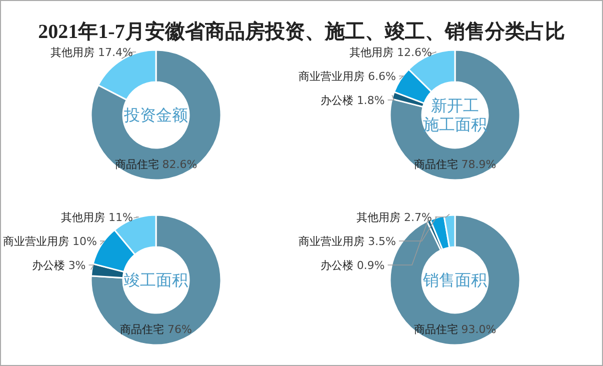  I want to click on text: 销售面积, so click(454, 280).